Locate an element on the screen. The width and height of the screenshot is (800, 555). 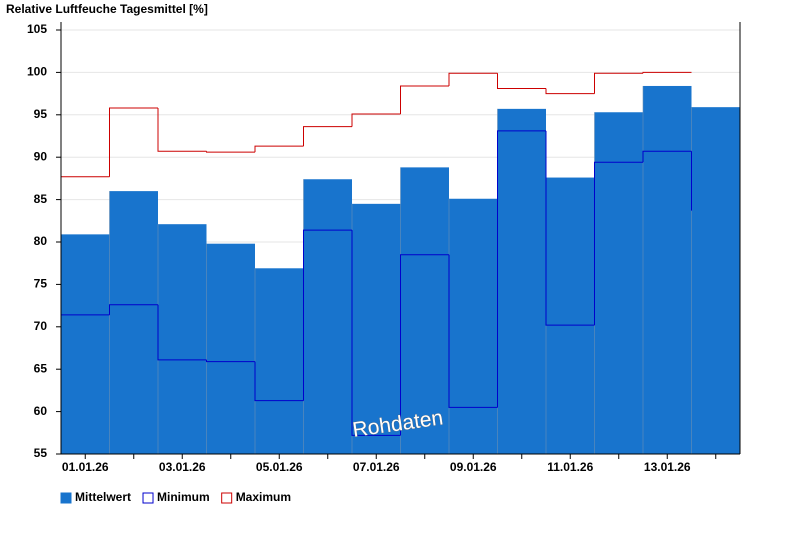
y-tick-label: 95 is located at coordinates (41, 114).